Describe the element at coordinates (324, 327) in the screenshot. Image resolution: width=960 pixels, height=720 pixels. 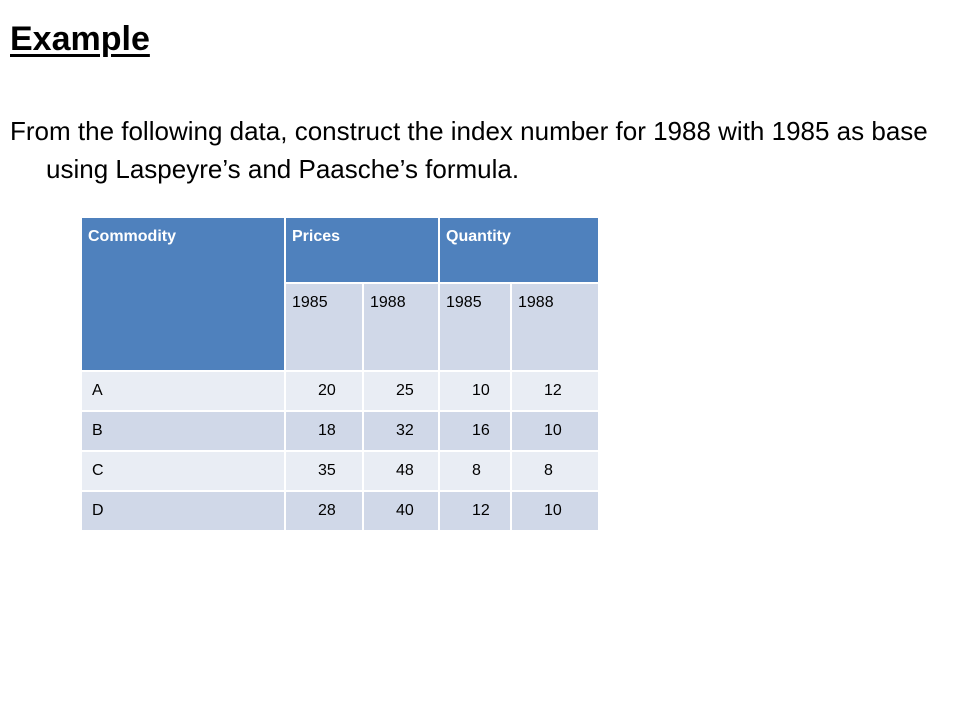
I see `year-price-1985: 1985` at that location.